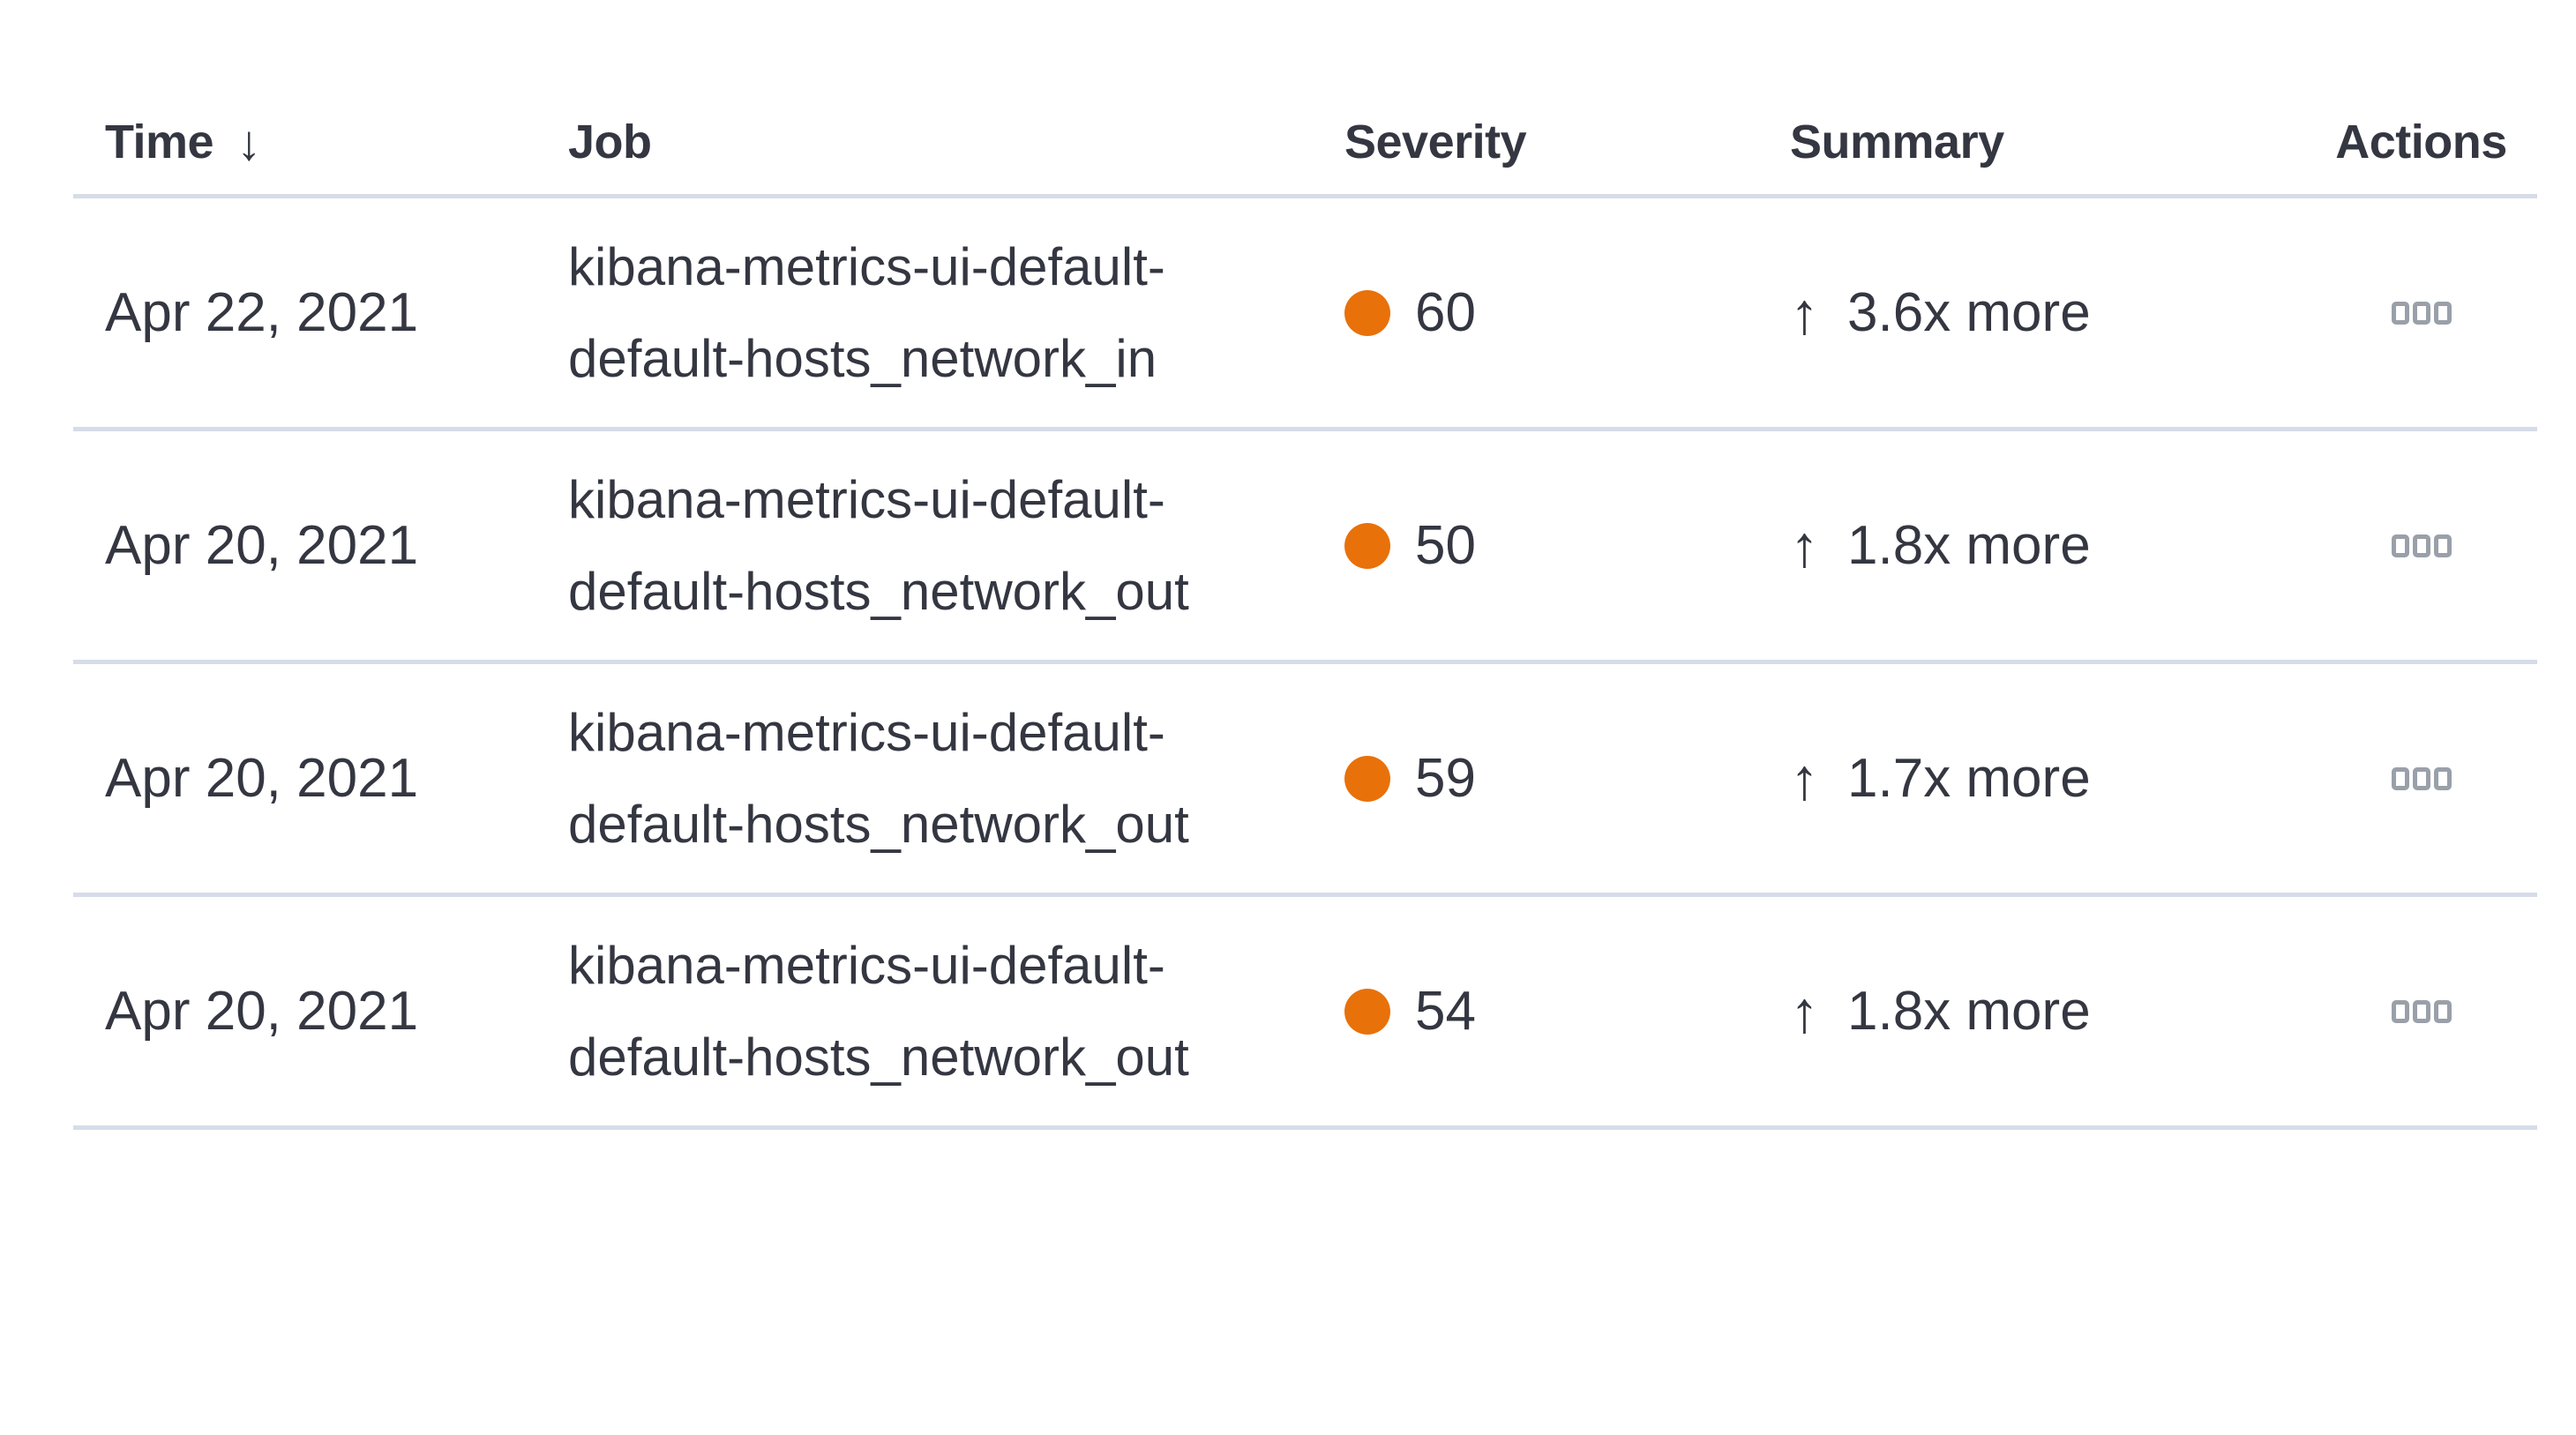 The image size is (2576, 1435). What do you see at coordinates (1446, 1012) in the screenshot?
I see `severity-value: 54` at bounding box center [1446, 1012].